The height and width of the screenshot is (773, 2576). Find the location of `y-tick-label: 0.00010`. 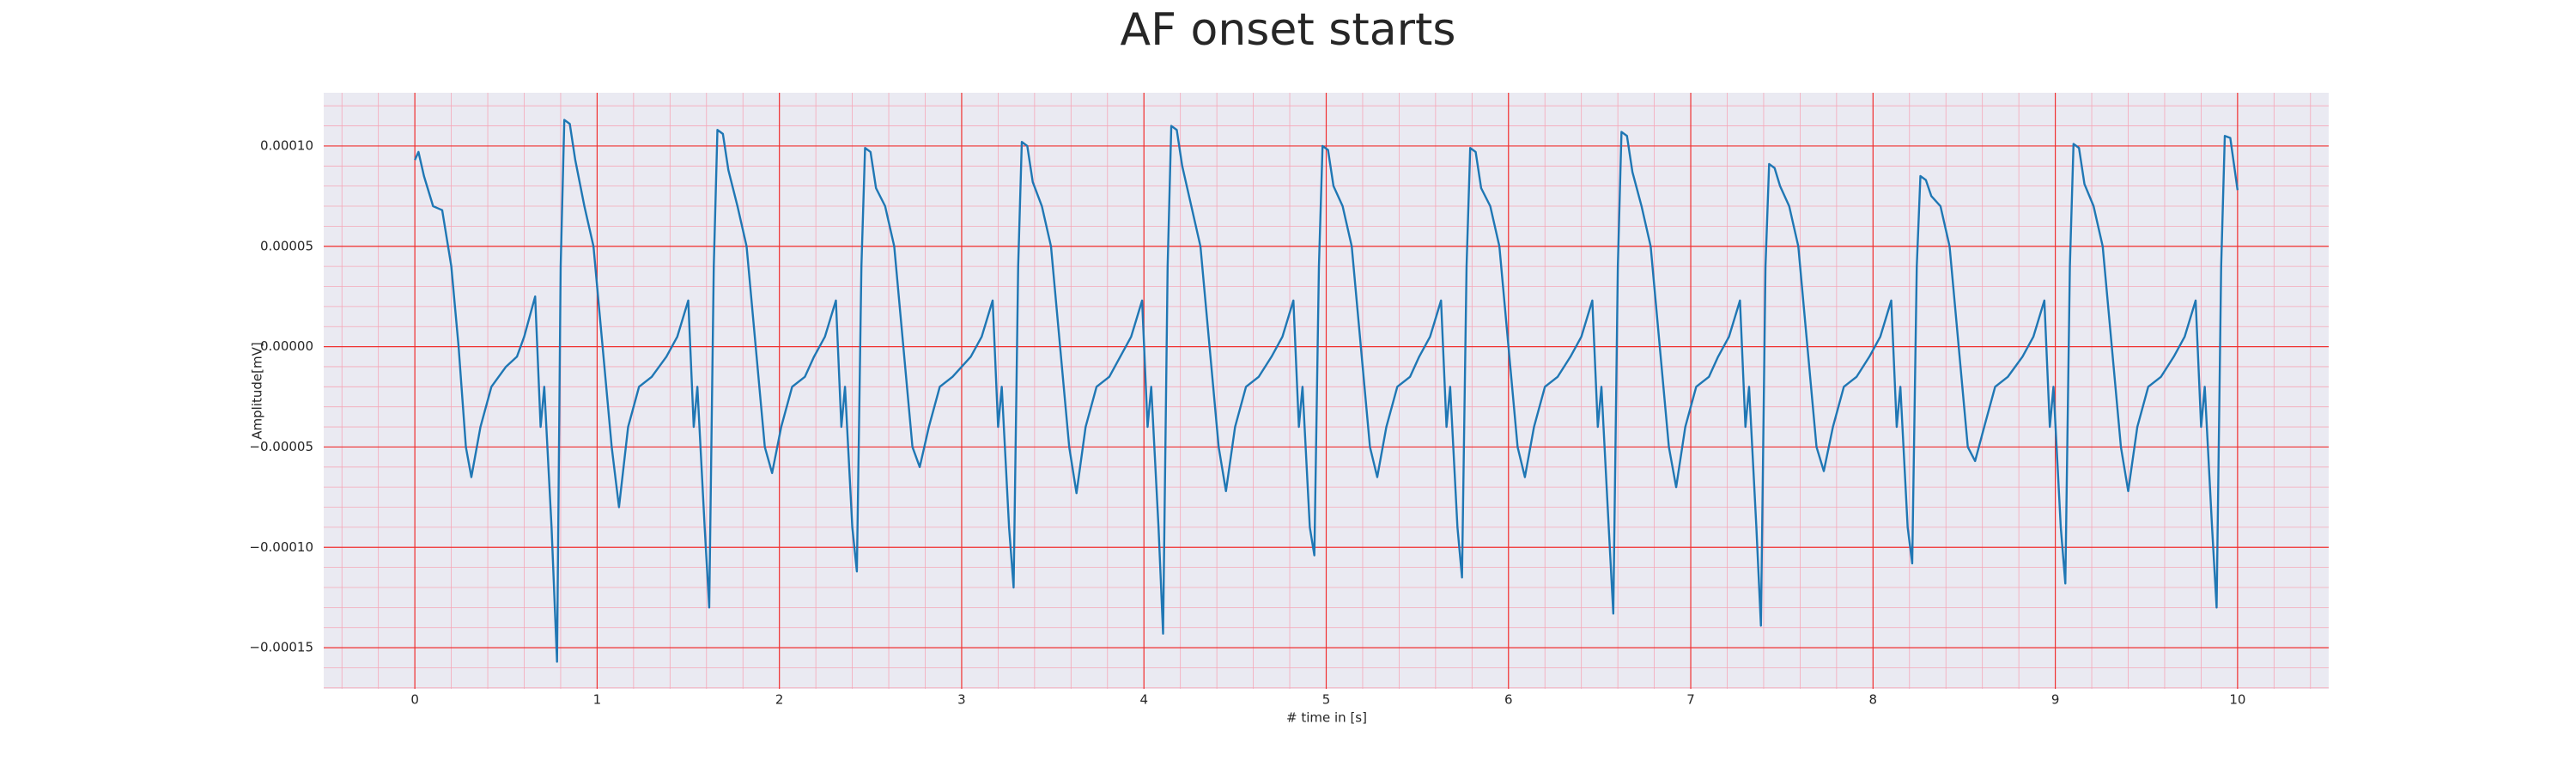

y-tick-label: 0.00010 is located at coordinates (286, 145).